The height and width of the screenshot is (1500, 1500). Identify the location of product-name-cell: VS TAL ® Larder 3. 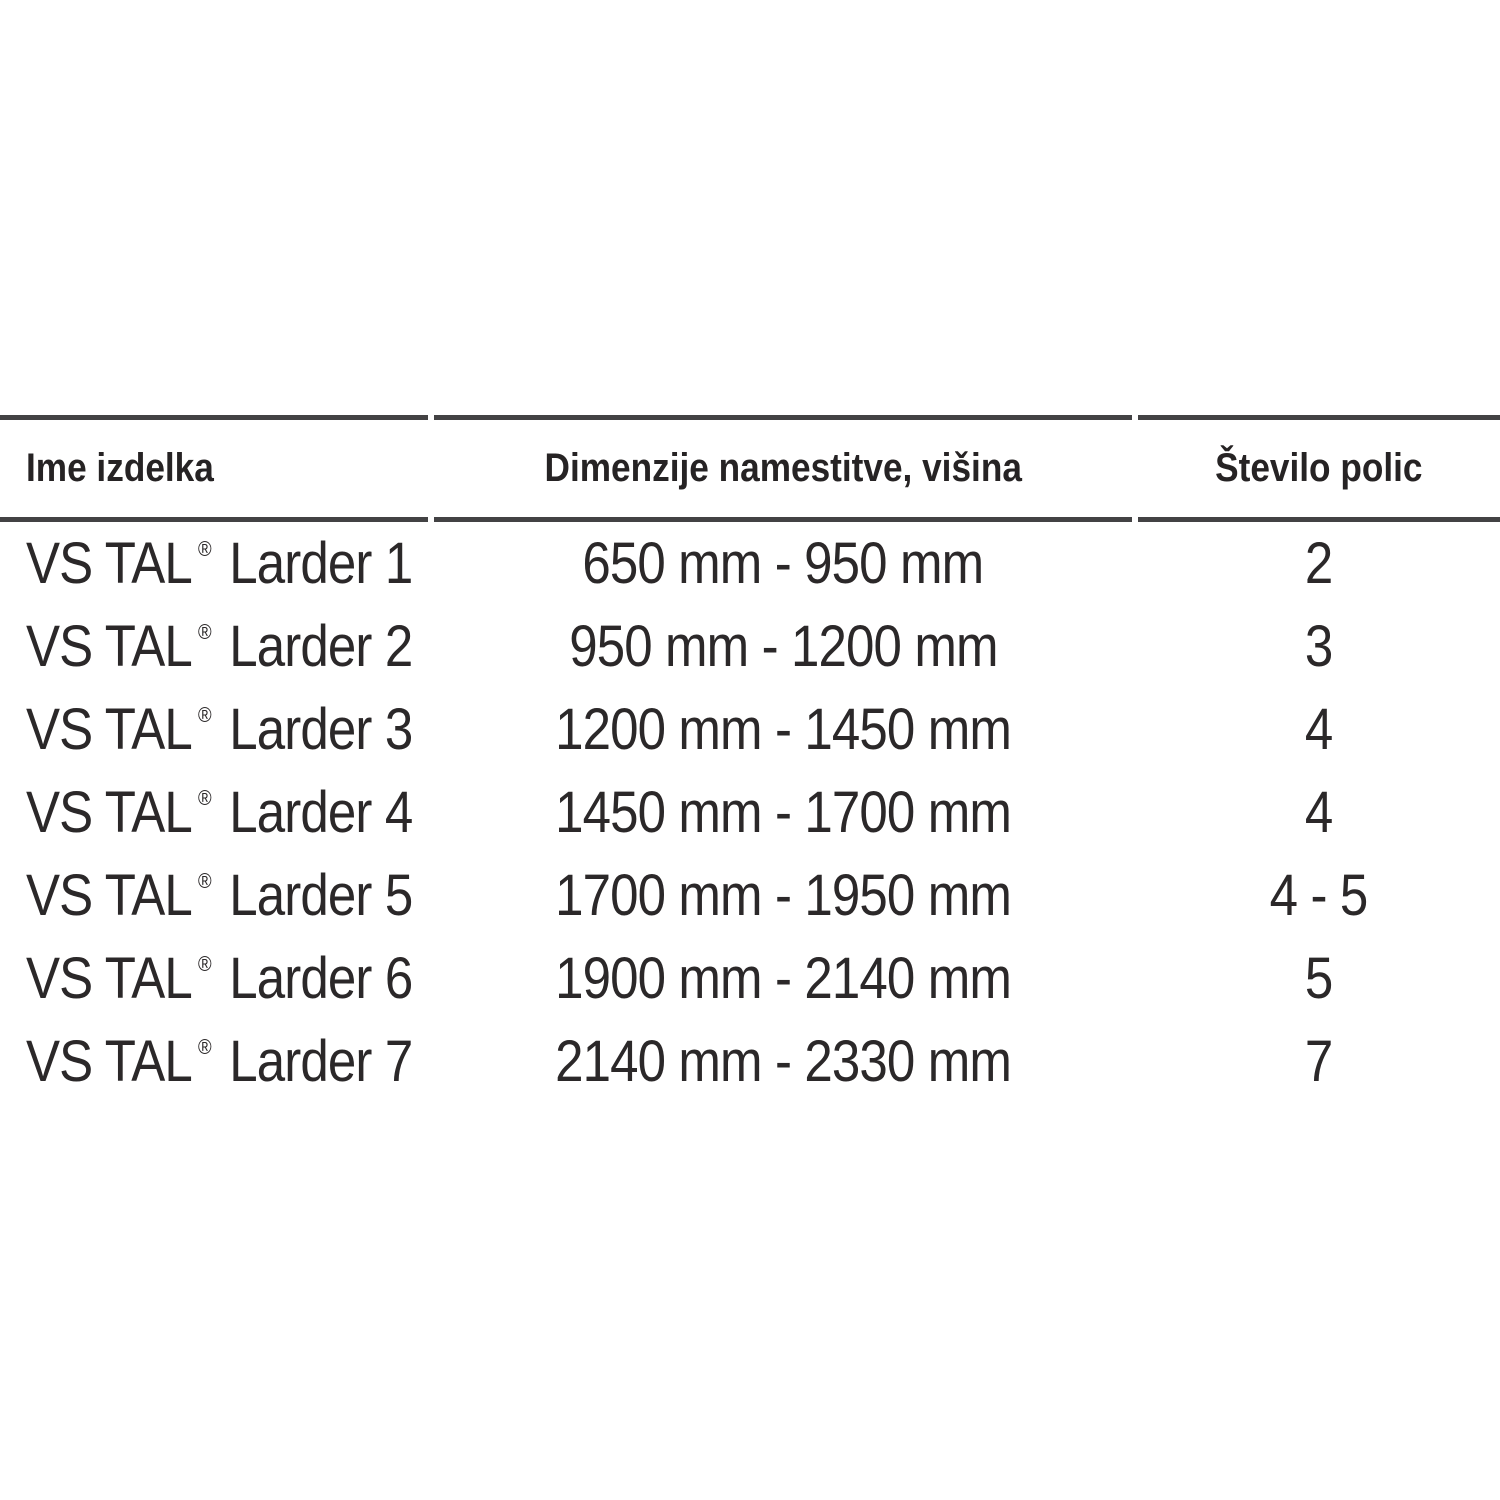
(214, 729).